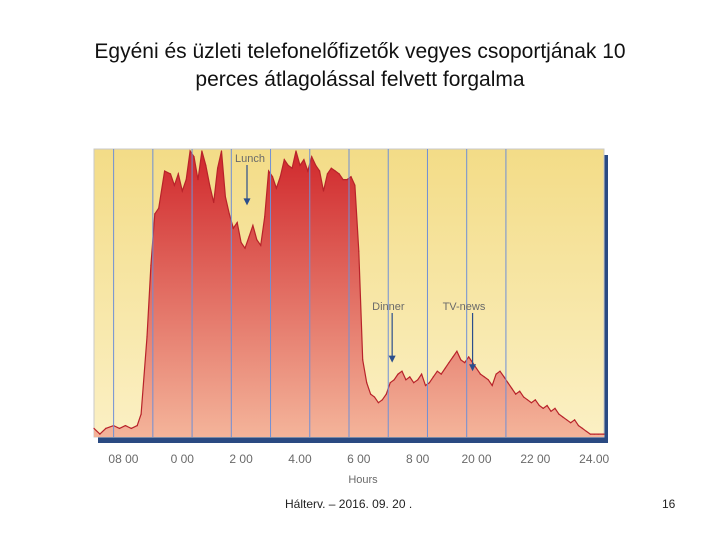 This screenshot has height=540, width=720. I want to click on x-tick-label: 24.00, so click(594, 459).